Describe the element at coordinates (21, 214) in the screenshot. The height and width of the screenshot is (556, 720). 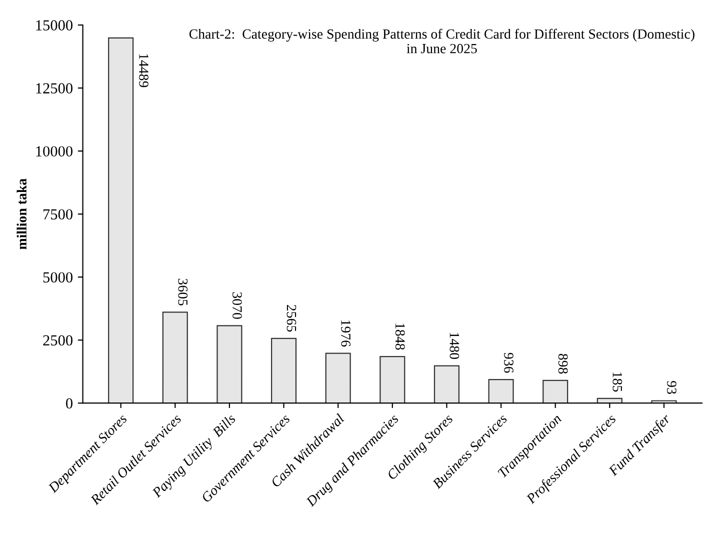
I see `y-axis-title: million taka` at that location.